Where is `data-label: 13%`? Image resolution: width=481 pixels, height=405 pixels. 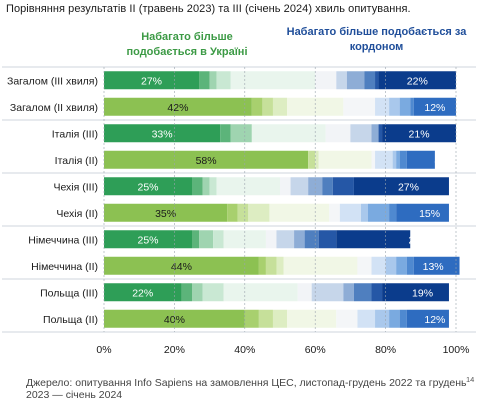
data-label: 13% is located at coordinates (433, 267).